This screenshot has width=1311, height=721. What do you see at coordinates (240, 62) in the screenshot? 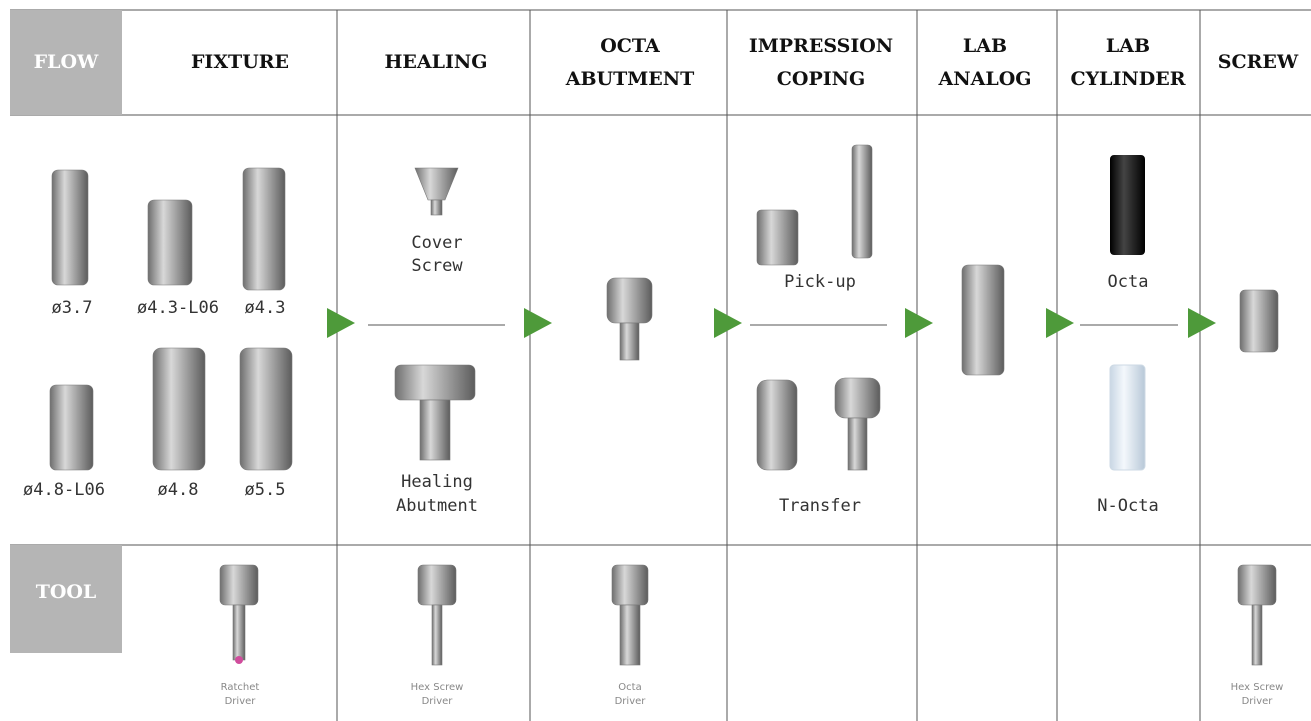
I see `column-header: FIXTURE` at bounding box center [240, 62].